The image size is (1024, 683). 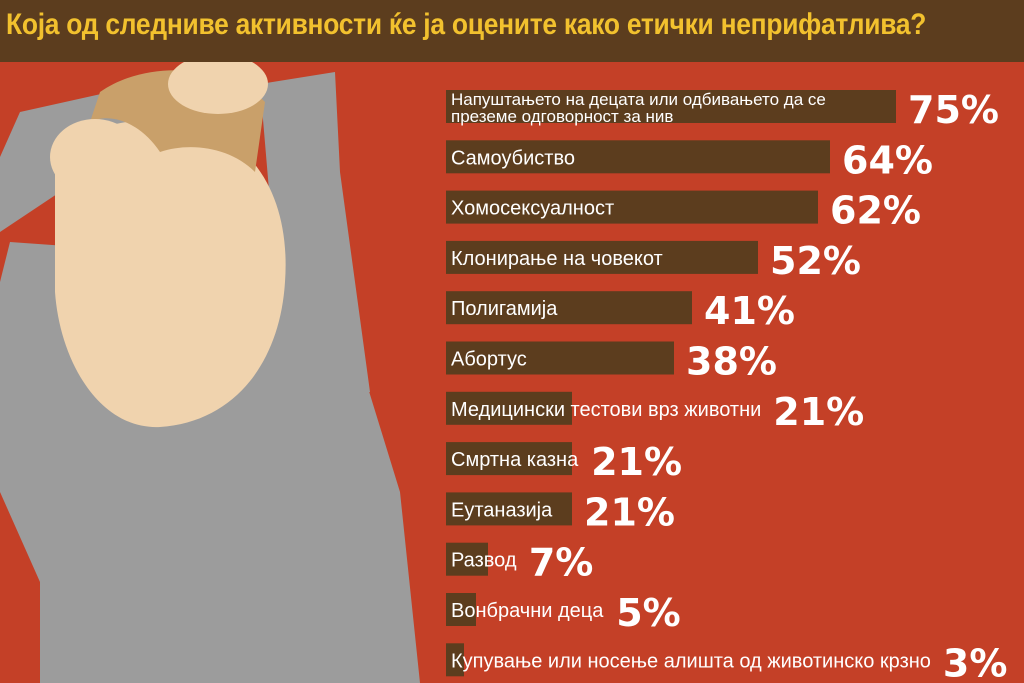 What do you see at coordinates (95, 157) in the screenshot?
I see `left-hand-shape` at bounding box center [95, 157].